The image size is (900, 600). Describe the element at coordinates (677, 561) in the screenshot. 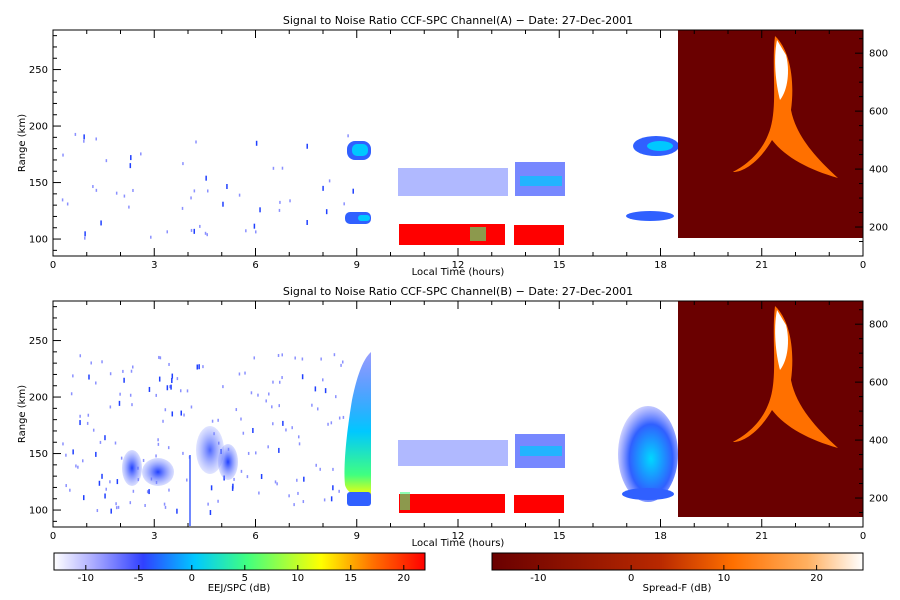

I see `colorbar-spreadf-gradient` at that location.